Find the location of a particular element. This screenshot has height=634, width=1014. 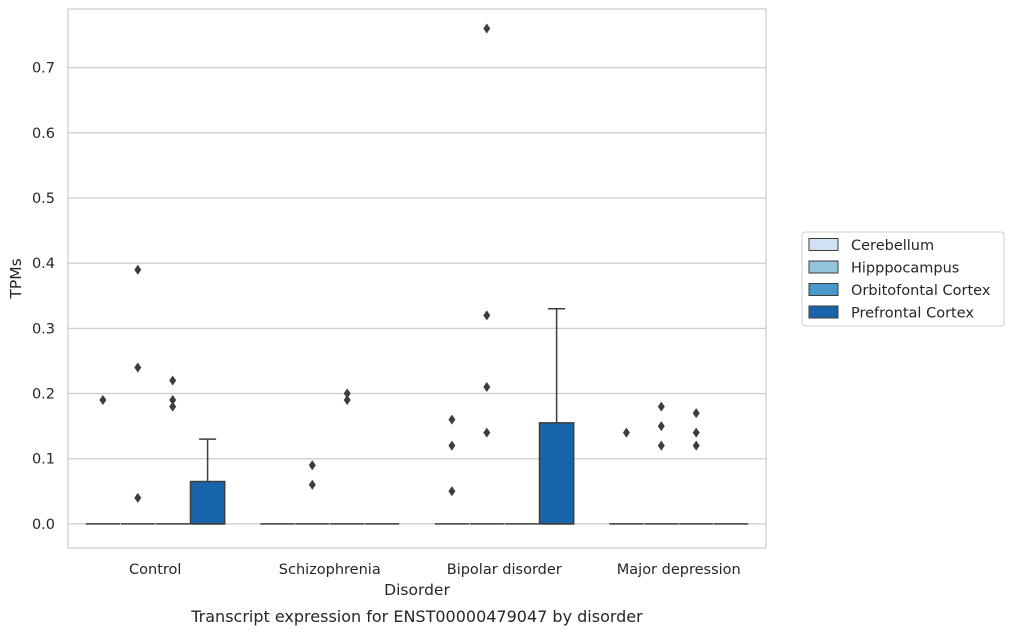

x-tick-label: Major depression is located at coordinates (679, 570).